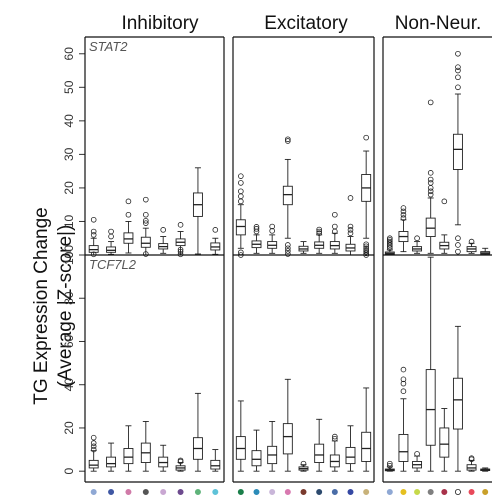  What do you see at coordinates (69, 154) in the screenshot?
I see `y-tick-label-stat2-30: 30` at bounding box center [69, 154].